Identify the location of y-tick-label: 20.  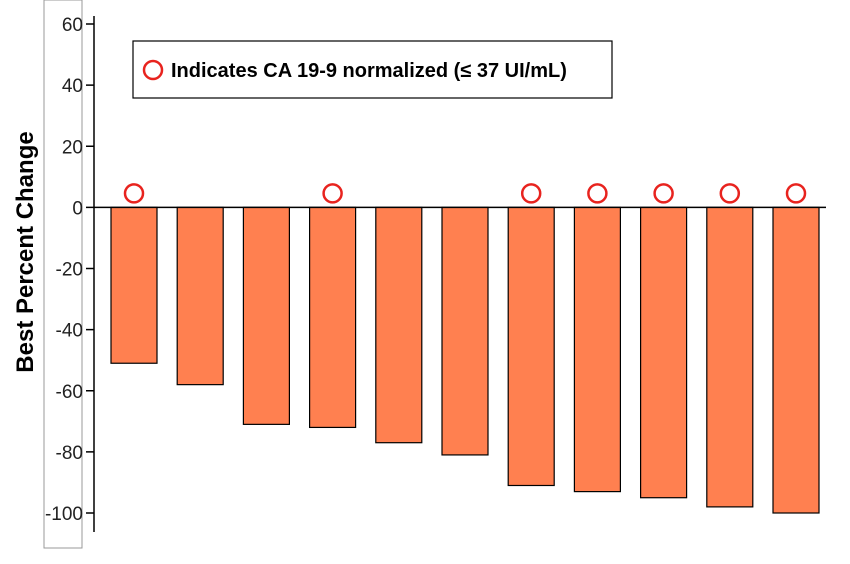
(72, 147).